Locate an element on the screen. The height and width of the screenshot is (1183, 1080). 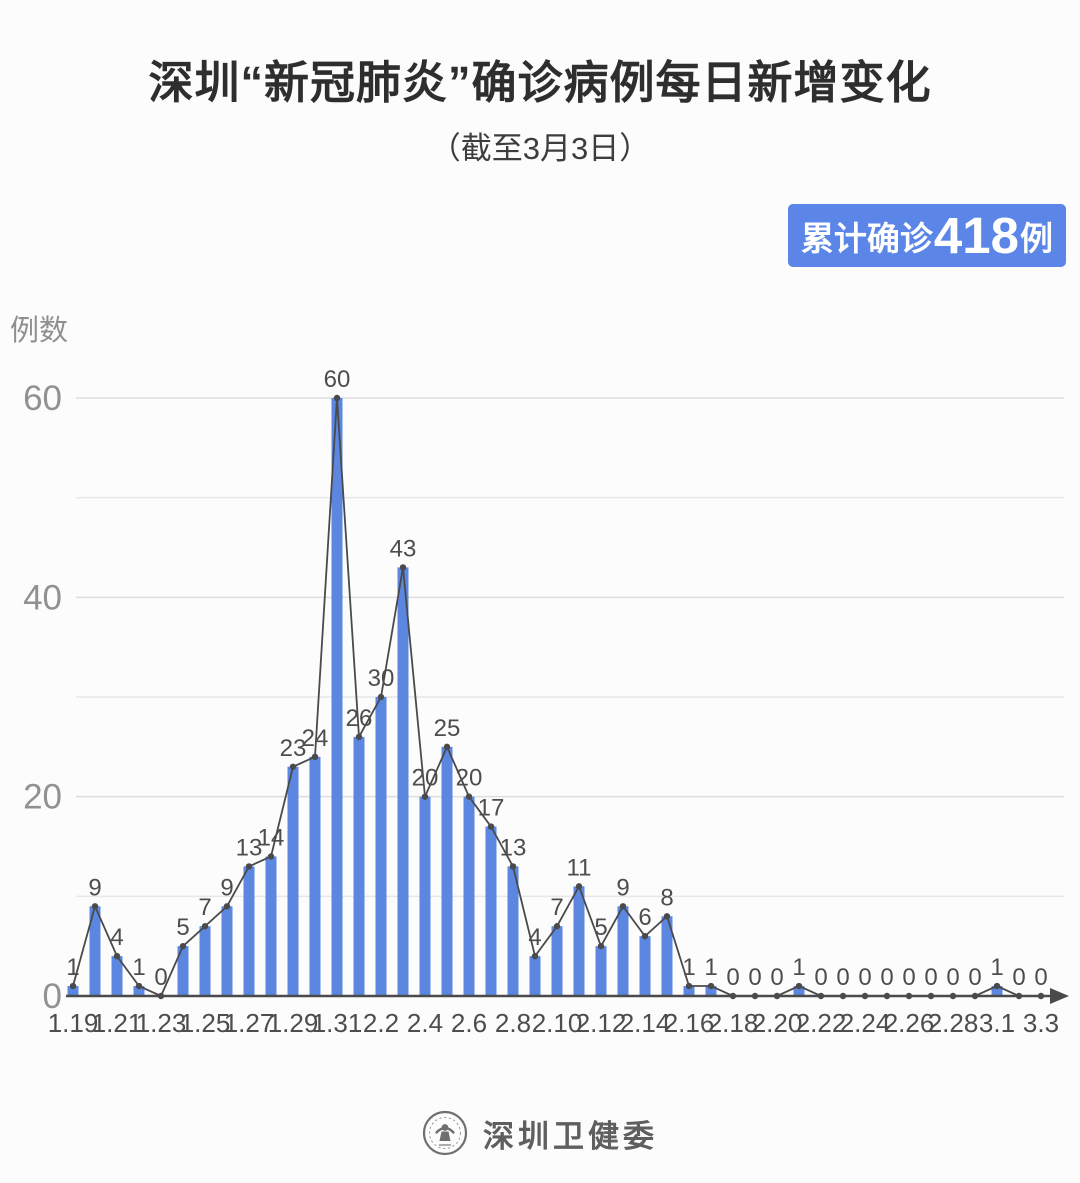
footer-brand-text: 深圳卫健委 is located at coordinates (570, 1136).